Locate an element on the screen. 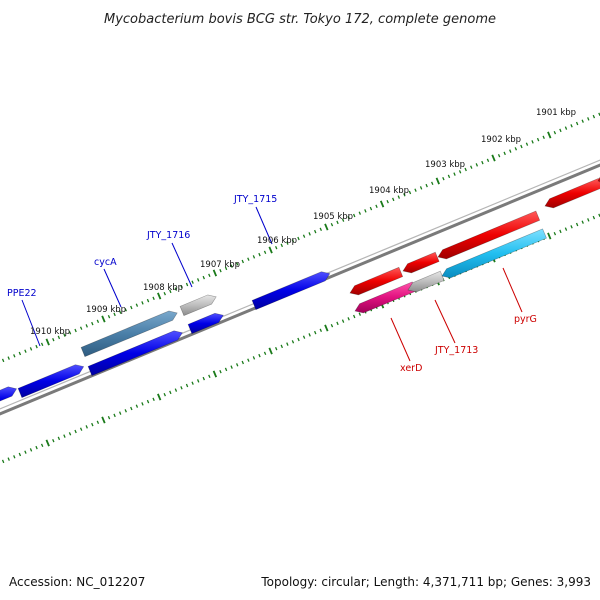  gene-label-cycA: cycA is located at coordinates (105, 262).